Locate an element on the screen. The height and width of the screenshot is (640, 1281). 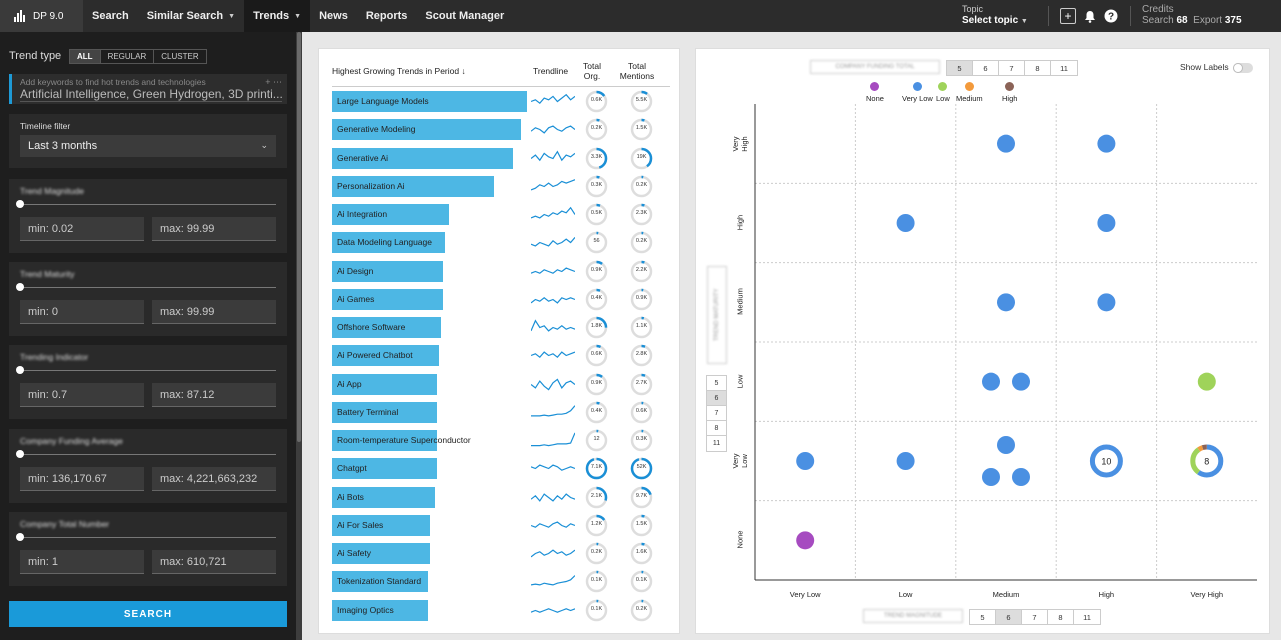
trend-row: Data Modeling Language 56 0.2K is located at coordinates (497, 243).